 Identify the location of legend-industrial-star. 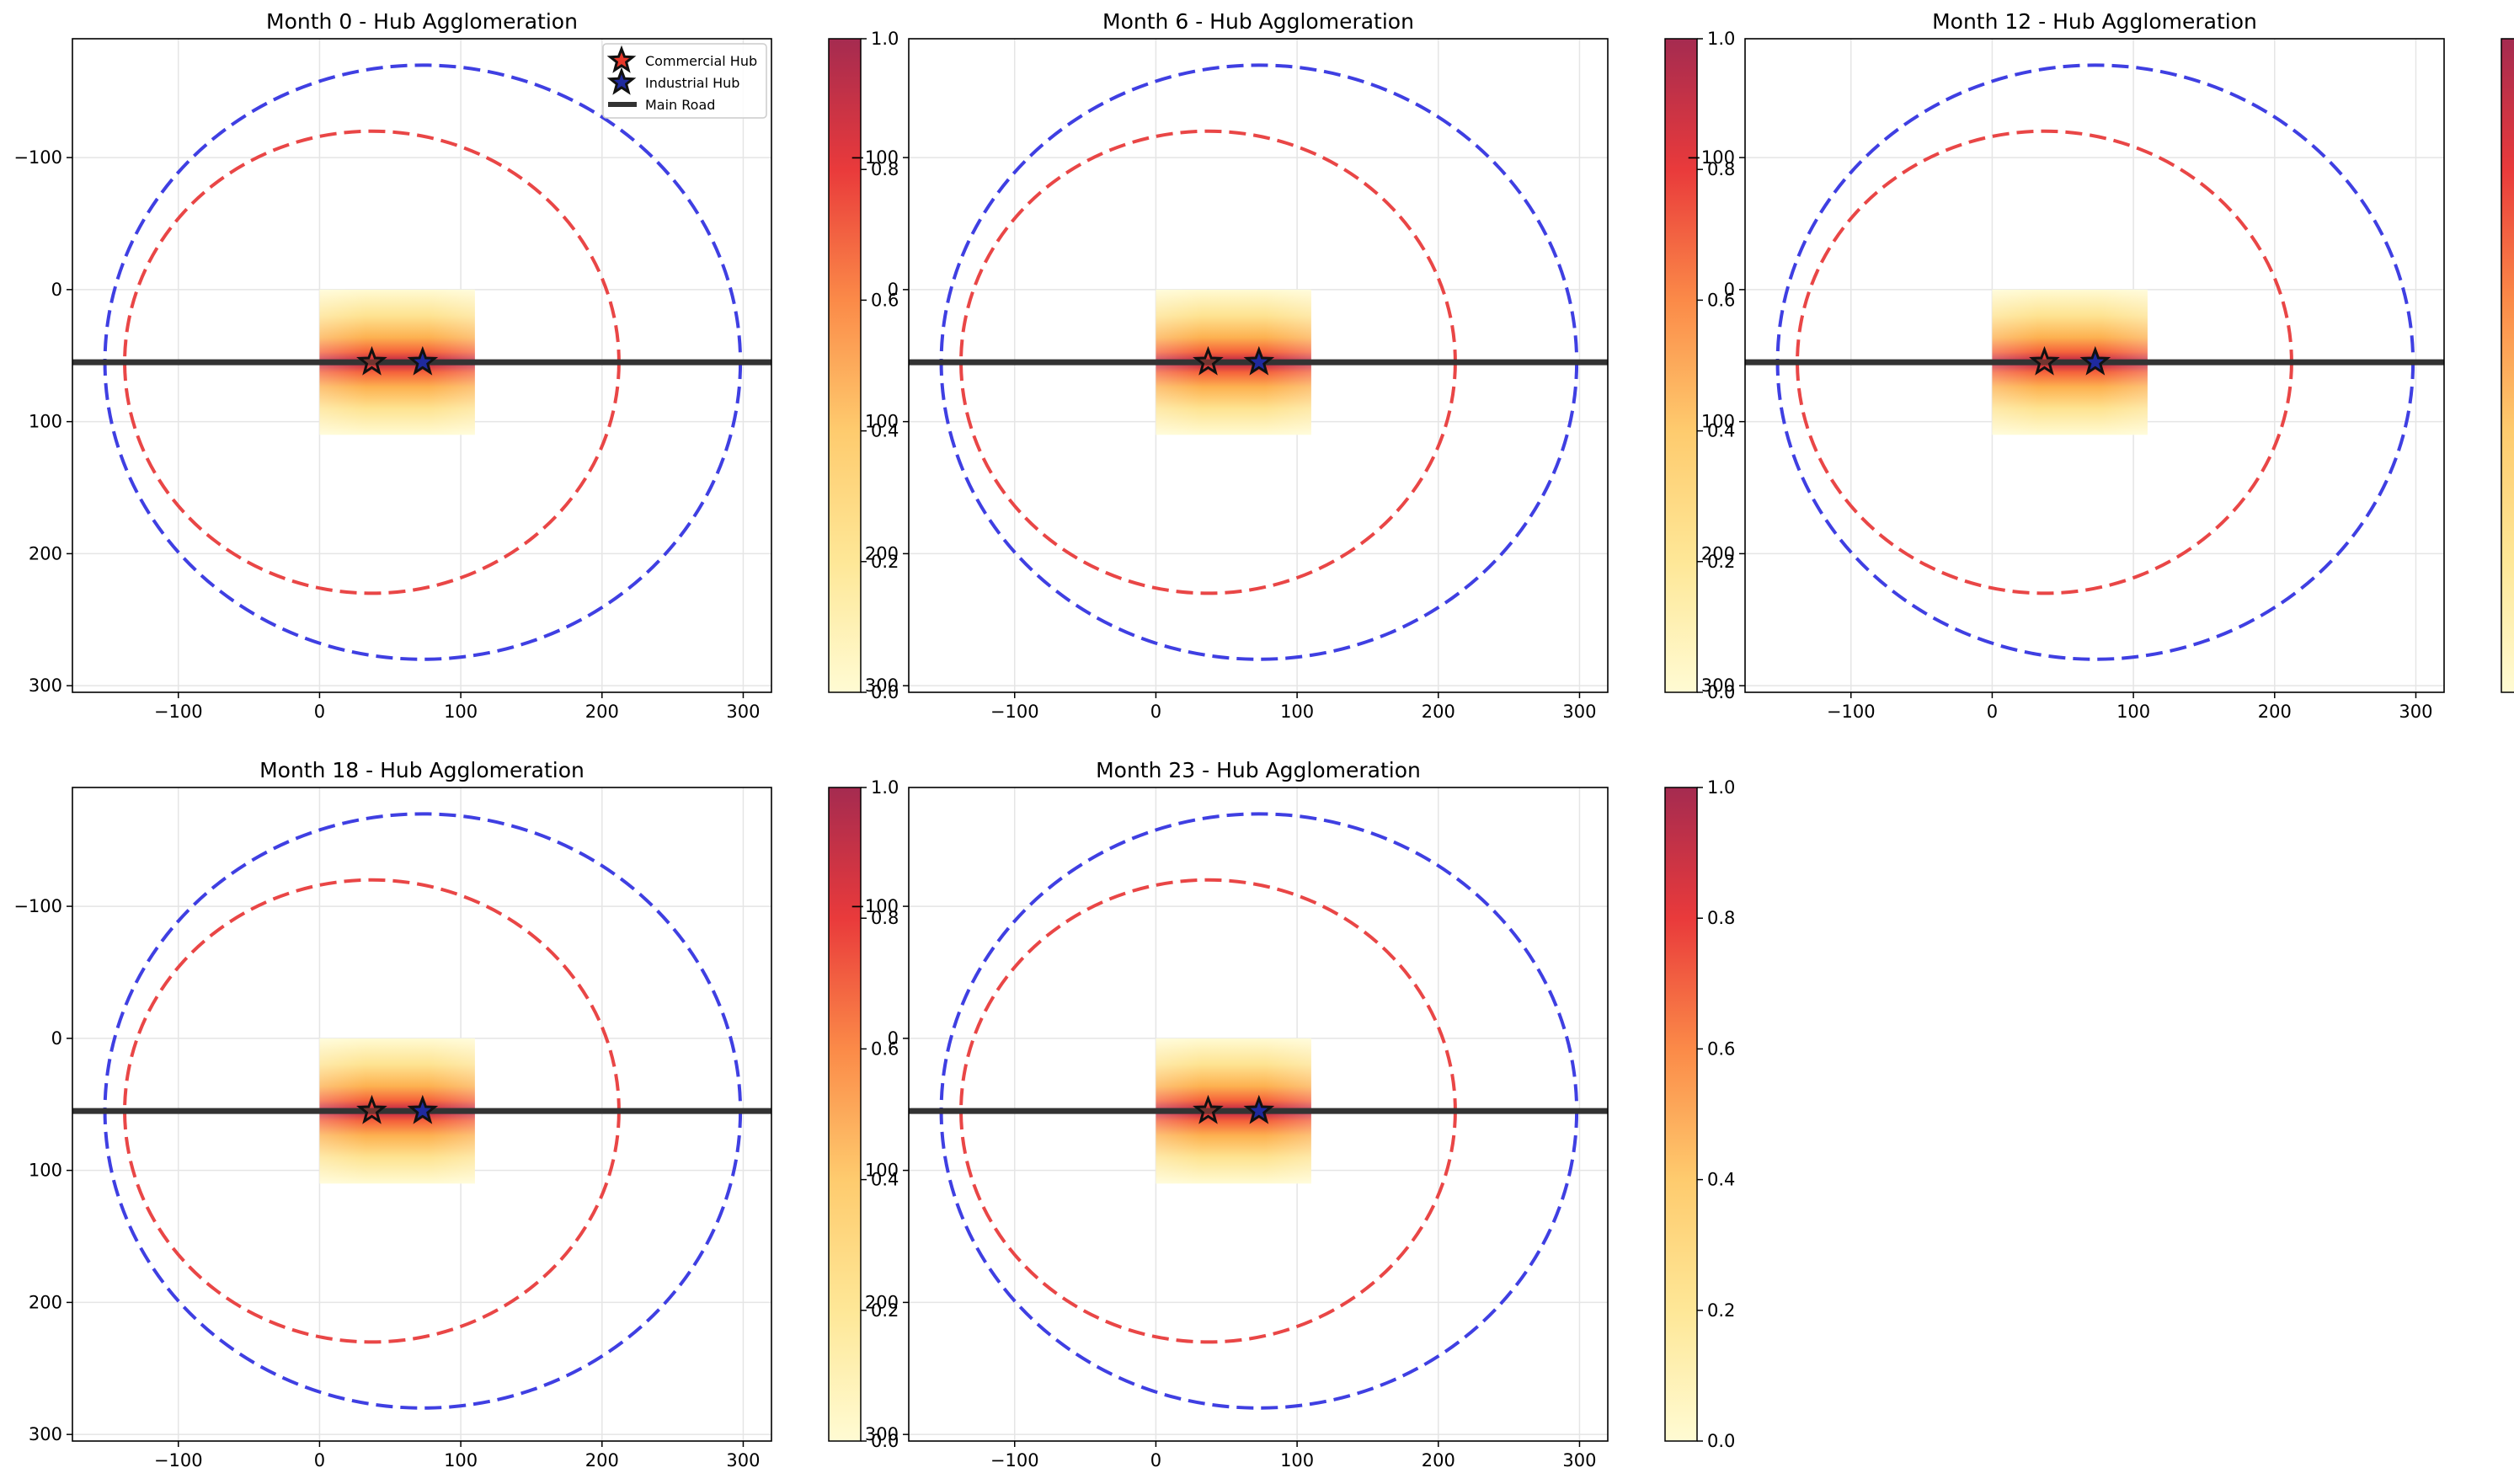
(621, 81).